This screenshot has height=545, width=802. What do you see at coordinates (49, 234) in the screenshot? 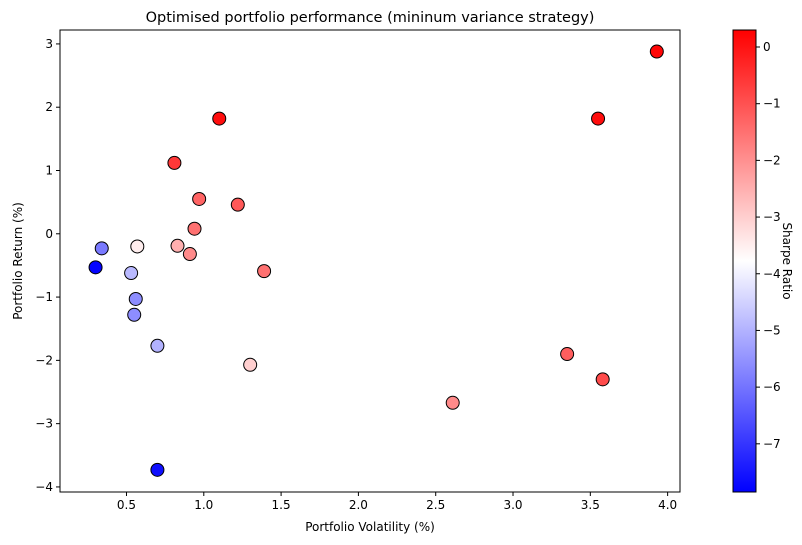
I see `y-tick-label: 0` at bounding box center [49, 234].